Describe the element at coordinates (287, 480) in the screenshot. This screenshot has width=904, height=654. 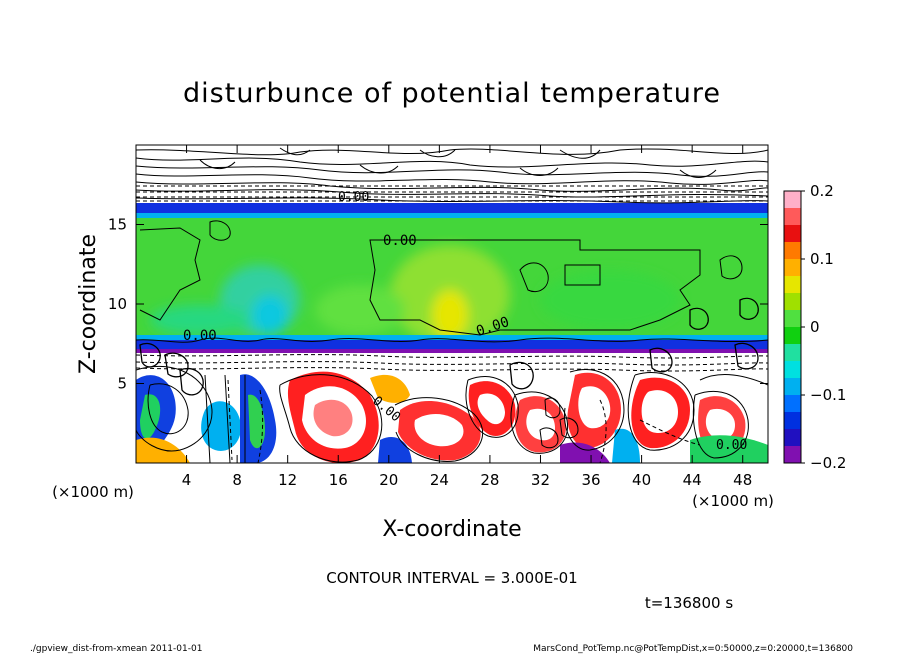
I see `x-tick-label: 12` at that location.